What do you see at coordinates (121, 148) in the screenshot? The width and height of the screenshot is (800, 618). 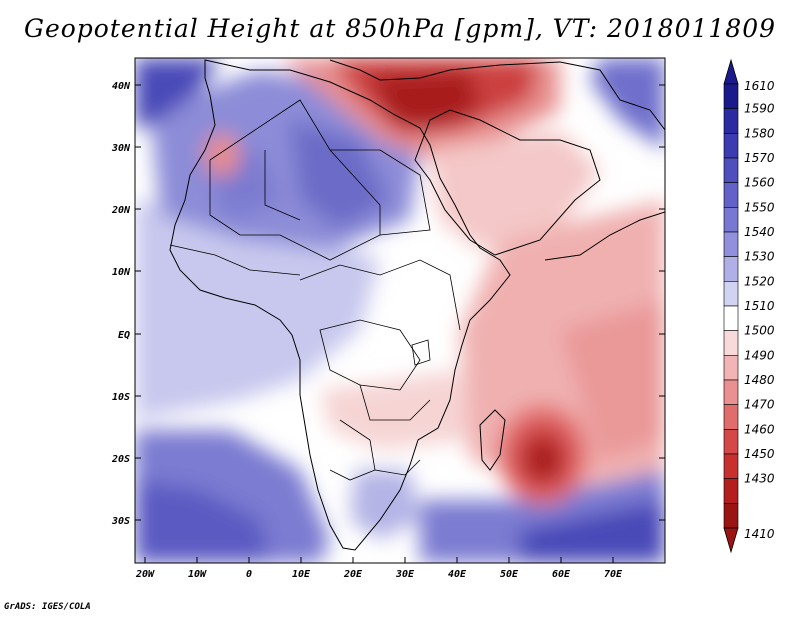 I see `lat-tick-label: 30N` at bounding box center [121, 148].